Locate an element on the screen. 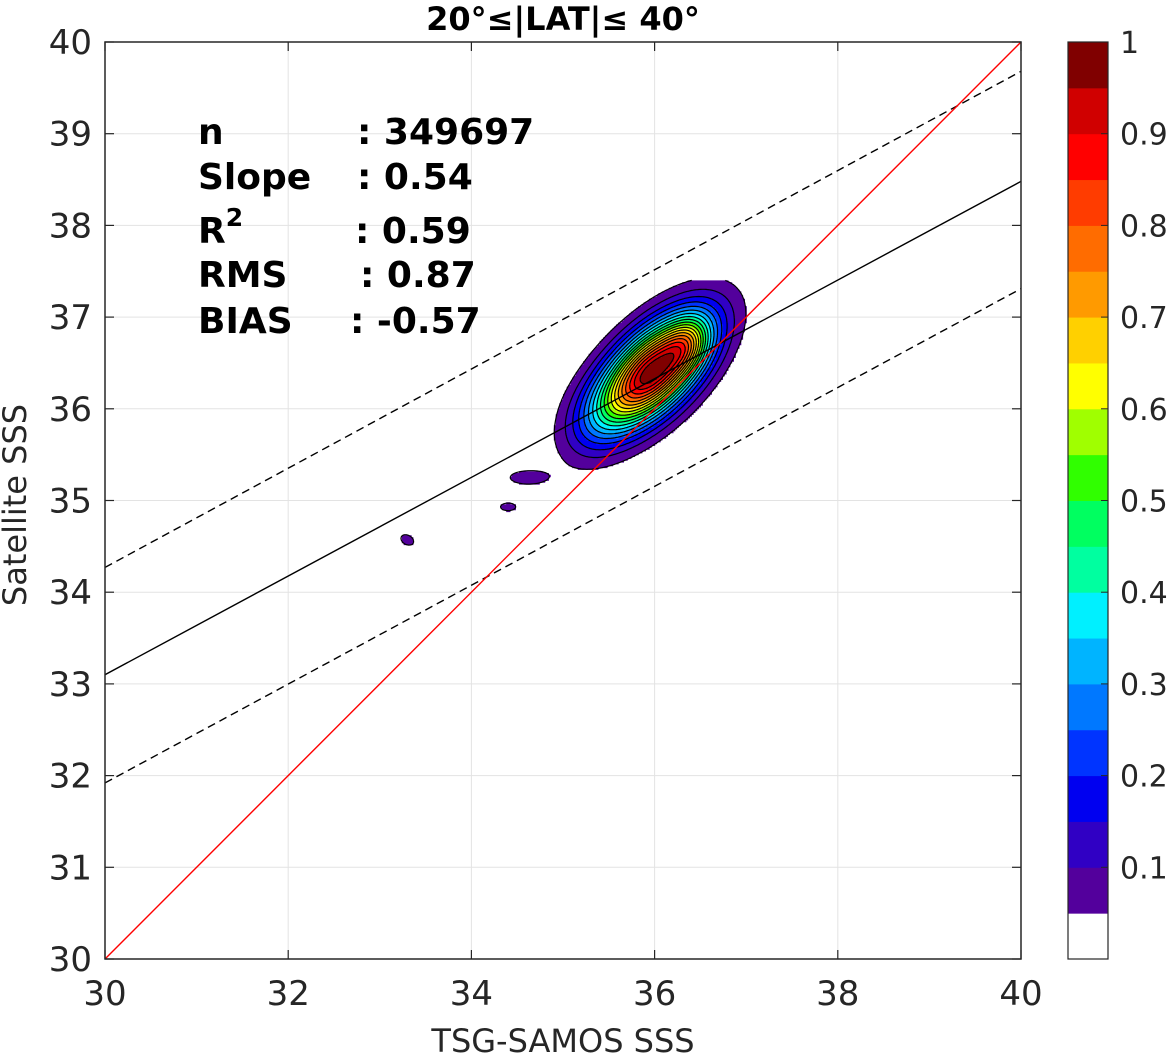 The width and height of the screenshot is (1172, 1055). x-tick-label: 38 is located at coordinates (837, 994).